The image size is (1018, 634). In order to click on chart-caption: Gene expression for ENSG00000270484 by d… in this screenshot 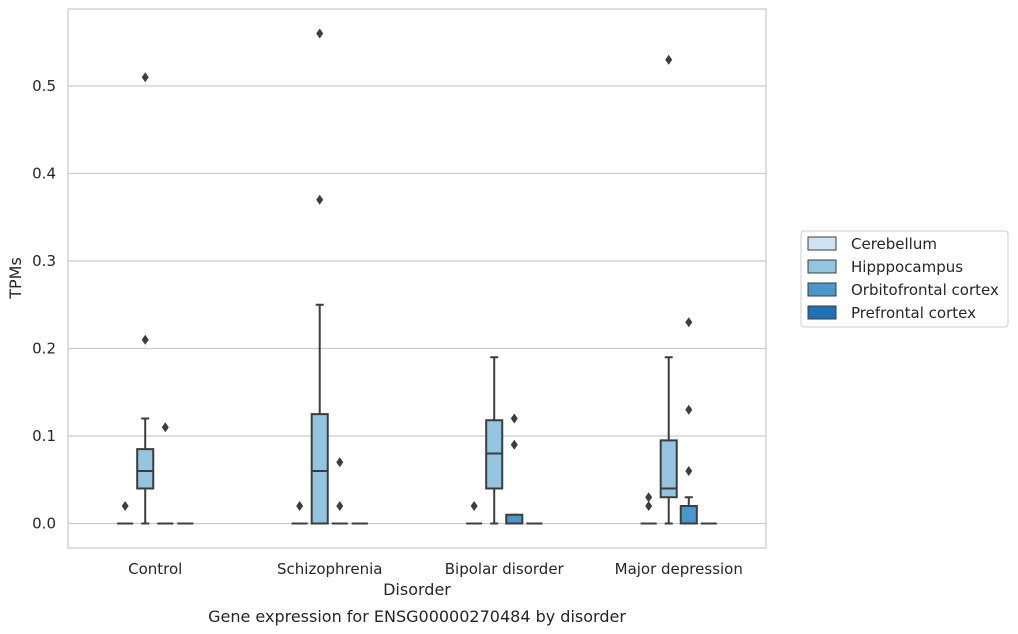, I will do `click(417, 616)`.